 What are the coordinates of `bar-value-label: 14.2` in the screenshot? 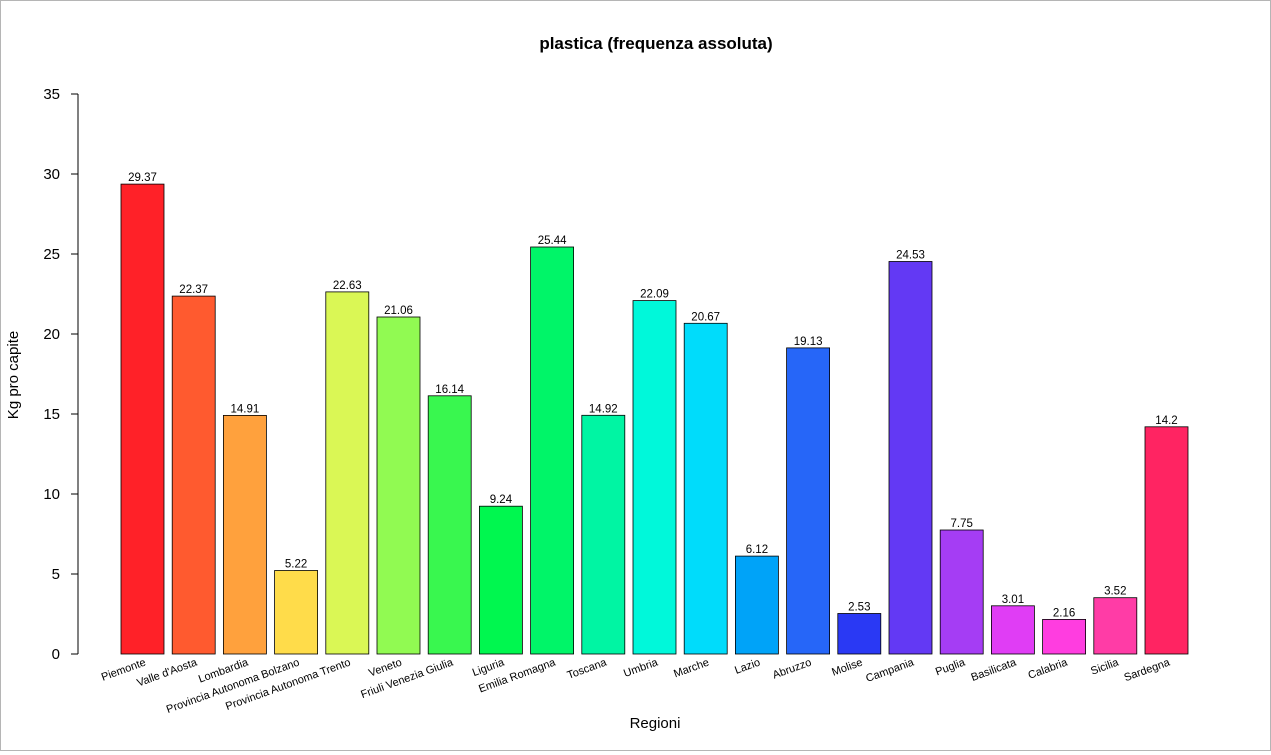 It's located at (1166, 421).